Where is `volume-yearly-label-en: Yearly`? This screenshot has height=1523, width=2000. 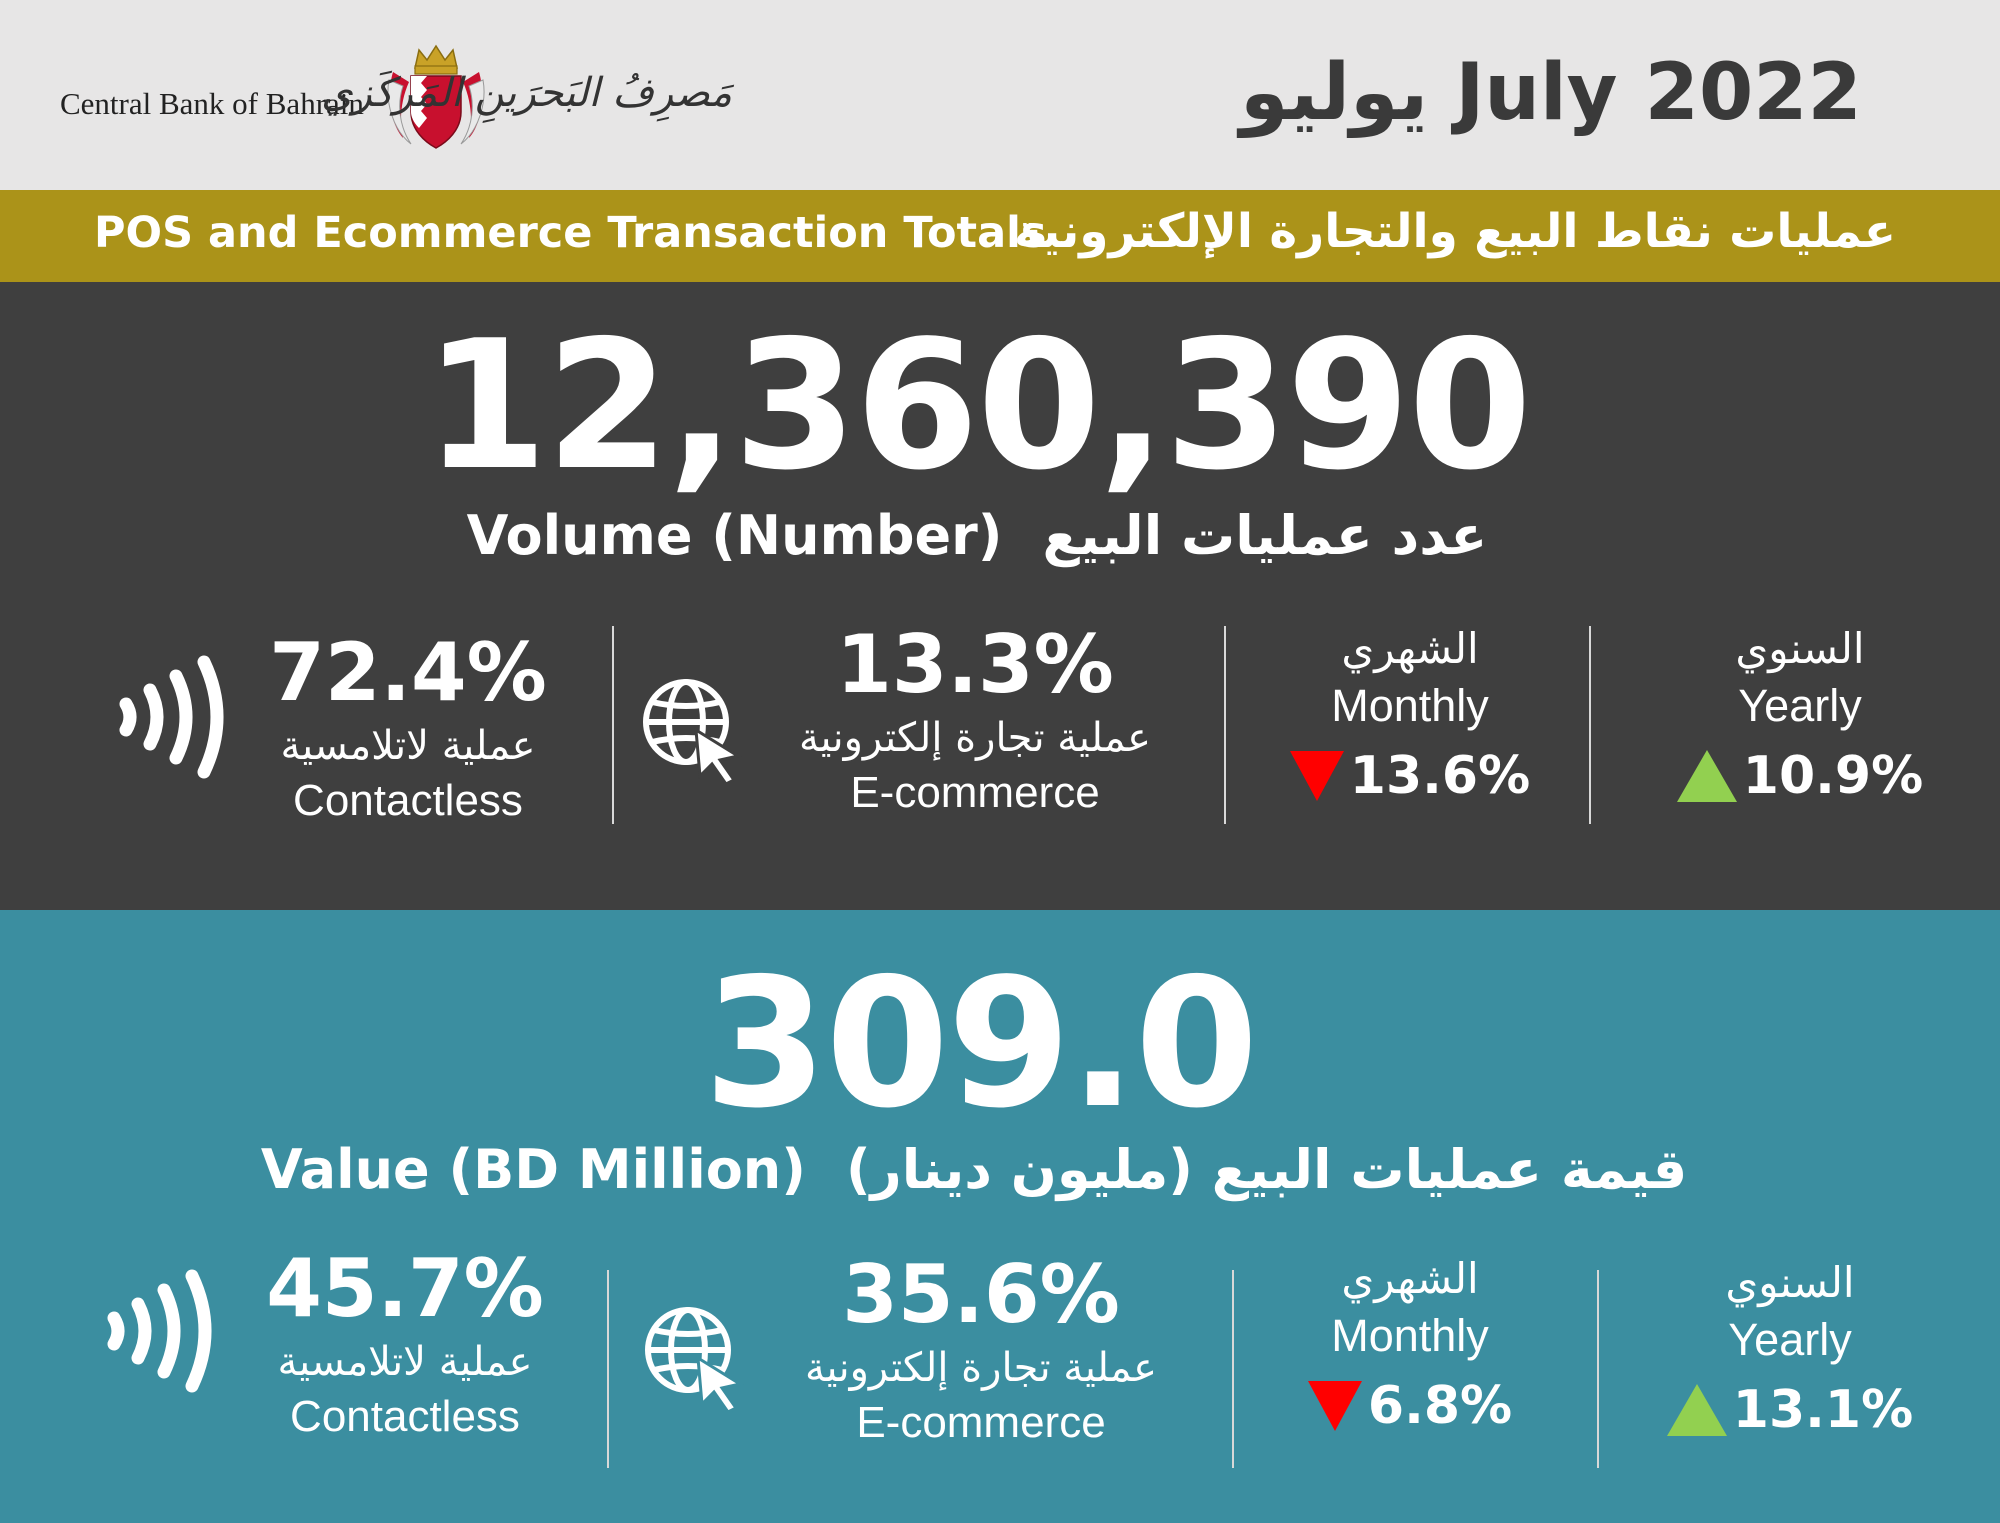
volume-yearly-label-en: Yearly is located at coordinates (1800, 705).